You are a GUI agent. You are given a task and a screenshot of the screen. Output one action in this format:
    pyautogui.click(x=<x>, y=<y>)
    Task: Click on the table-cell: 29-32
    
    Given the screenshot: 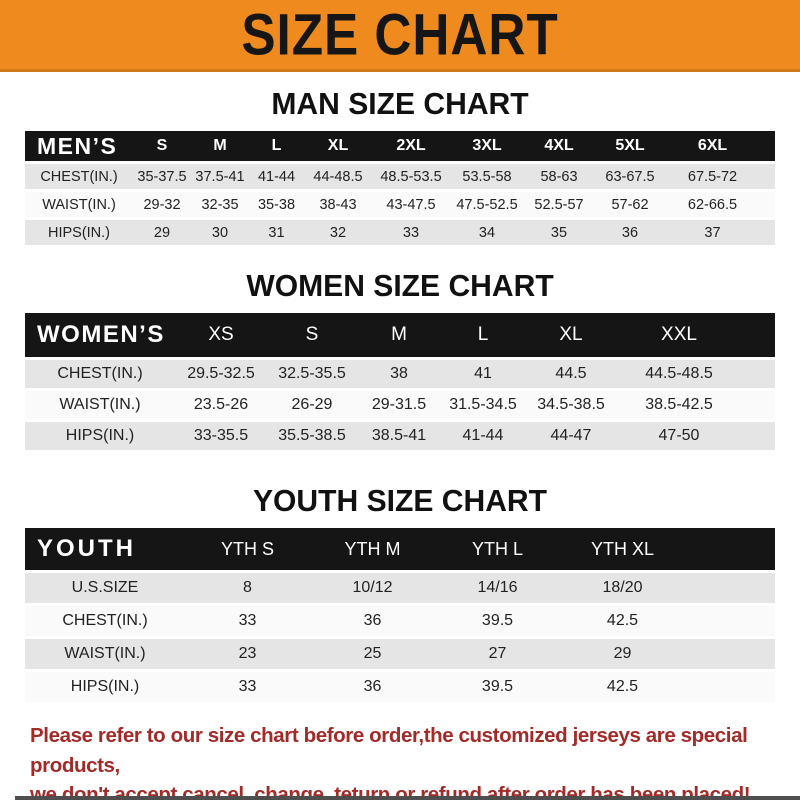 What is the action you would take?
    pyautogui.click(x=162, y=204)
    